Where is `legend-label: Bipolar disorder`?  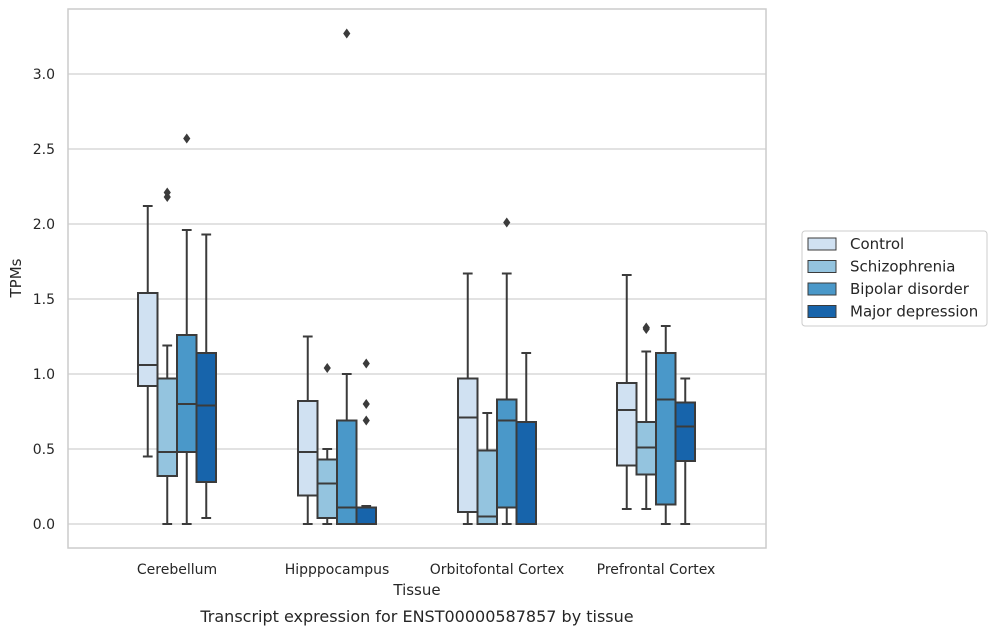 legend-label: Bipolar disorder is located at coordinates (910, 289).